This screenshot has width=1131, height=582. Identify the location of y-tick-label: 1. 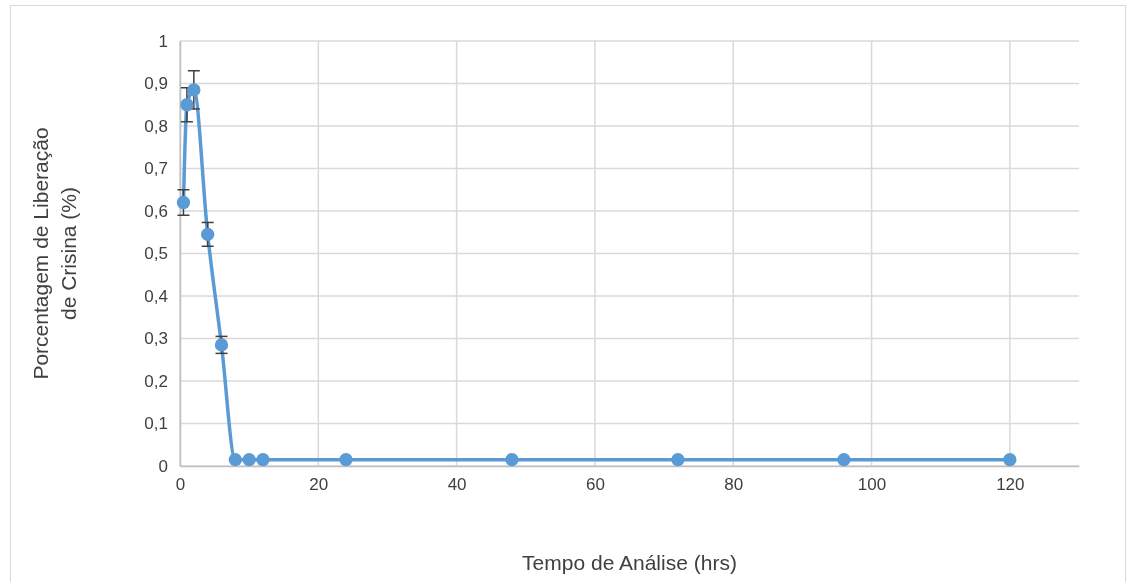
(163, 41).